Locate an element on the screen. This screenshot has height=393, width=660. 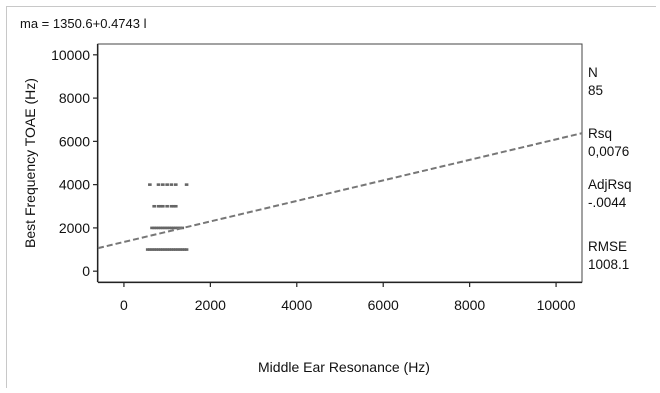
x-tick-label: 8000 is located at coordinates (469, 305).